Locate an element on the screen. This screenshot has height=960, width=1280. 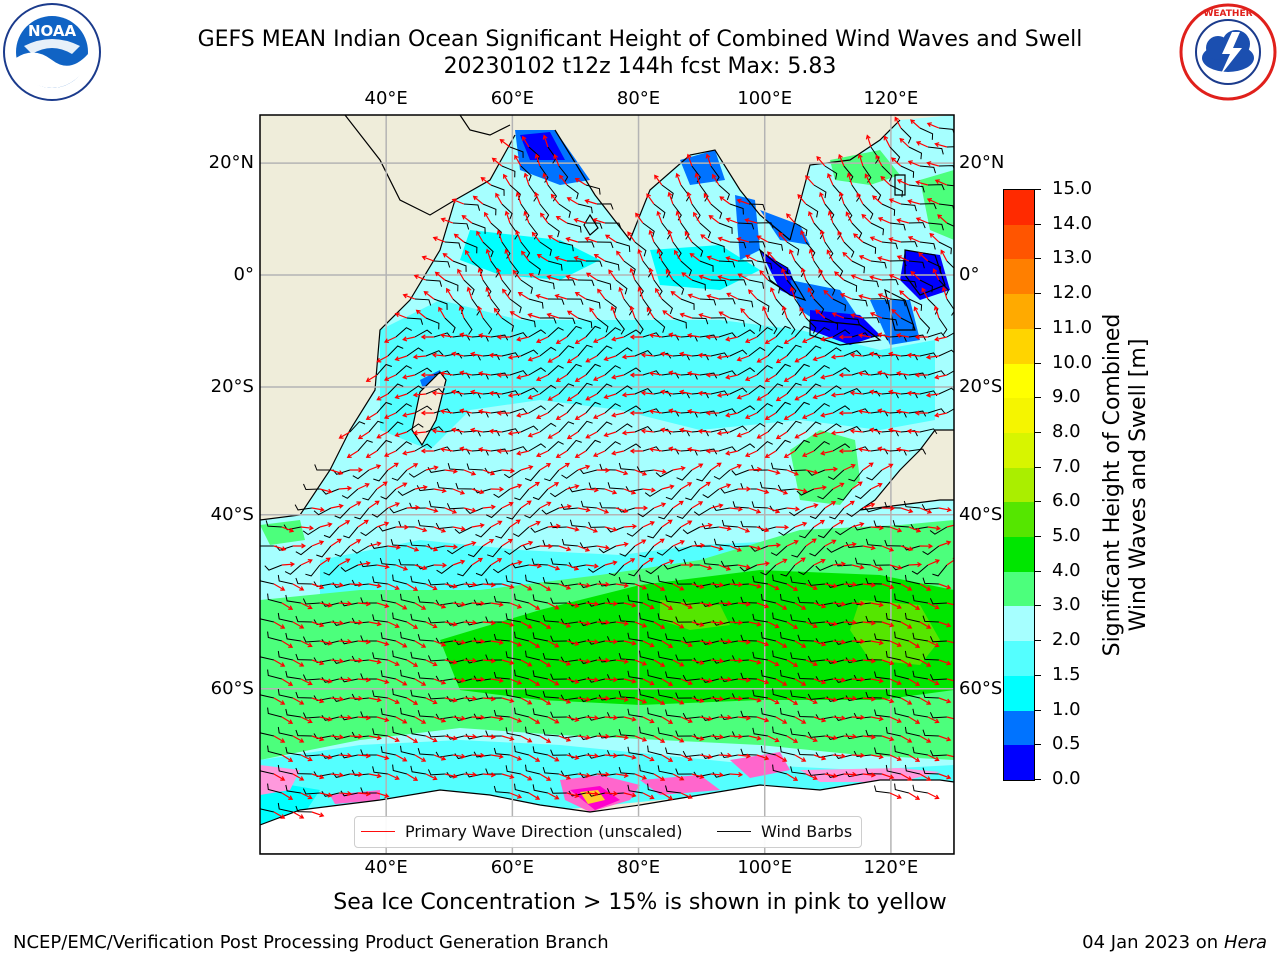
lat-tick-left: 40°S is located at coordinates (232, 514).